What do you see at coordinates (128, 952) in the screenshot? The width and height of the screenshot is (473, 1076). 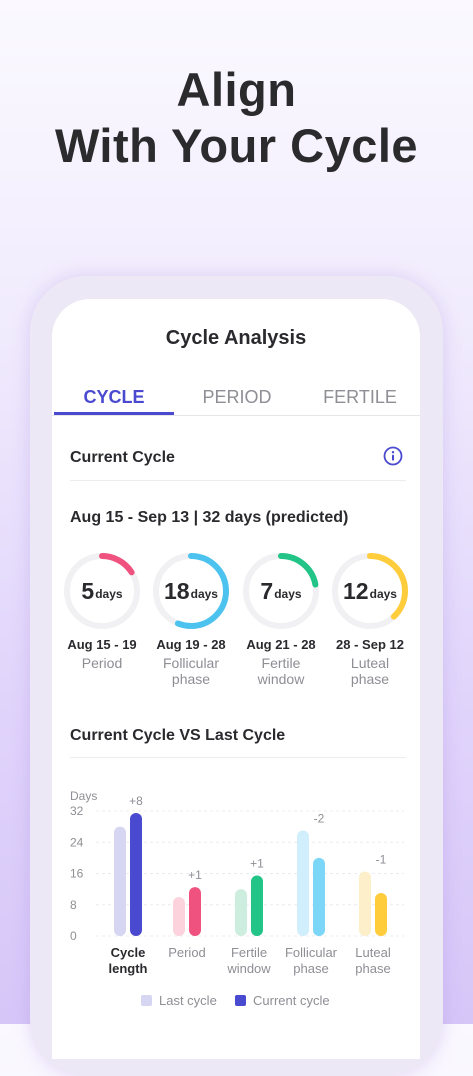 I see `x-category-label: Cycle` at bounding box center [128, 952].